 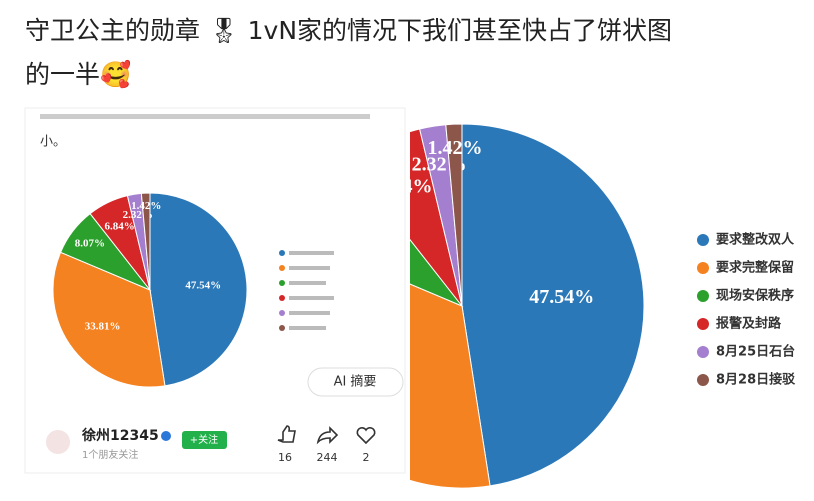 I want to click on slice-label: 8.07%, so click(x=90, y=244).